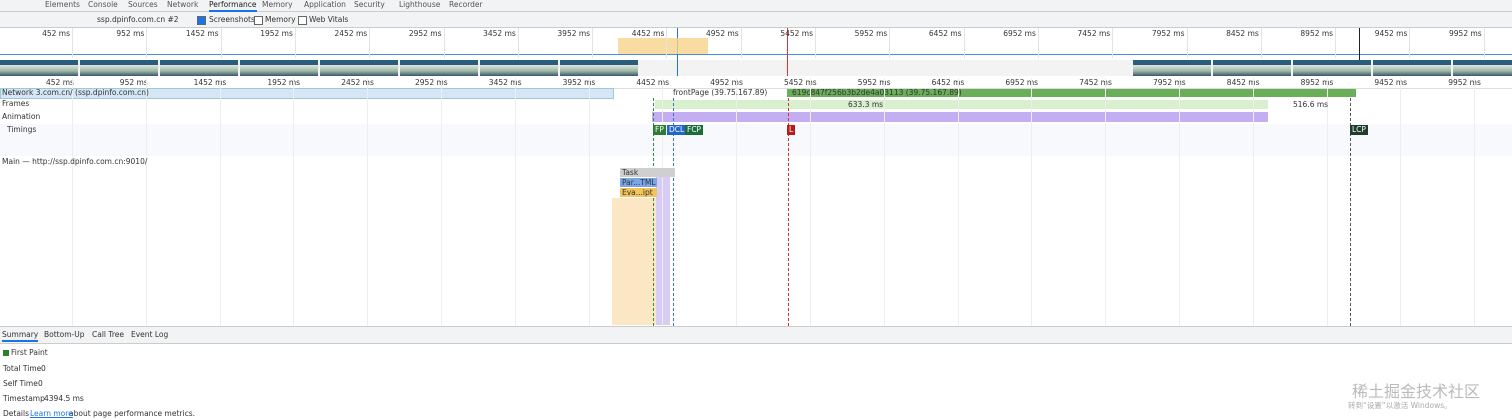 The width and height of the screenshot is (1512, 420). Describe the element at coordinates (961, 104) in the screenshot. I see `frames-bar` at that location.